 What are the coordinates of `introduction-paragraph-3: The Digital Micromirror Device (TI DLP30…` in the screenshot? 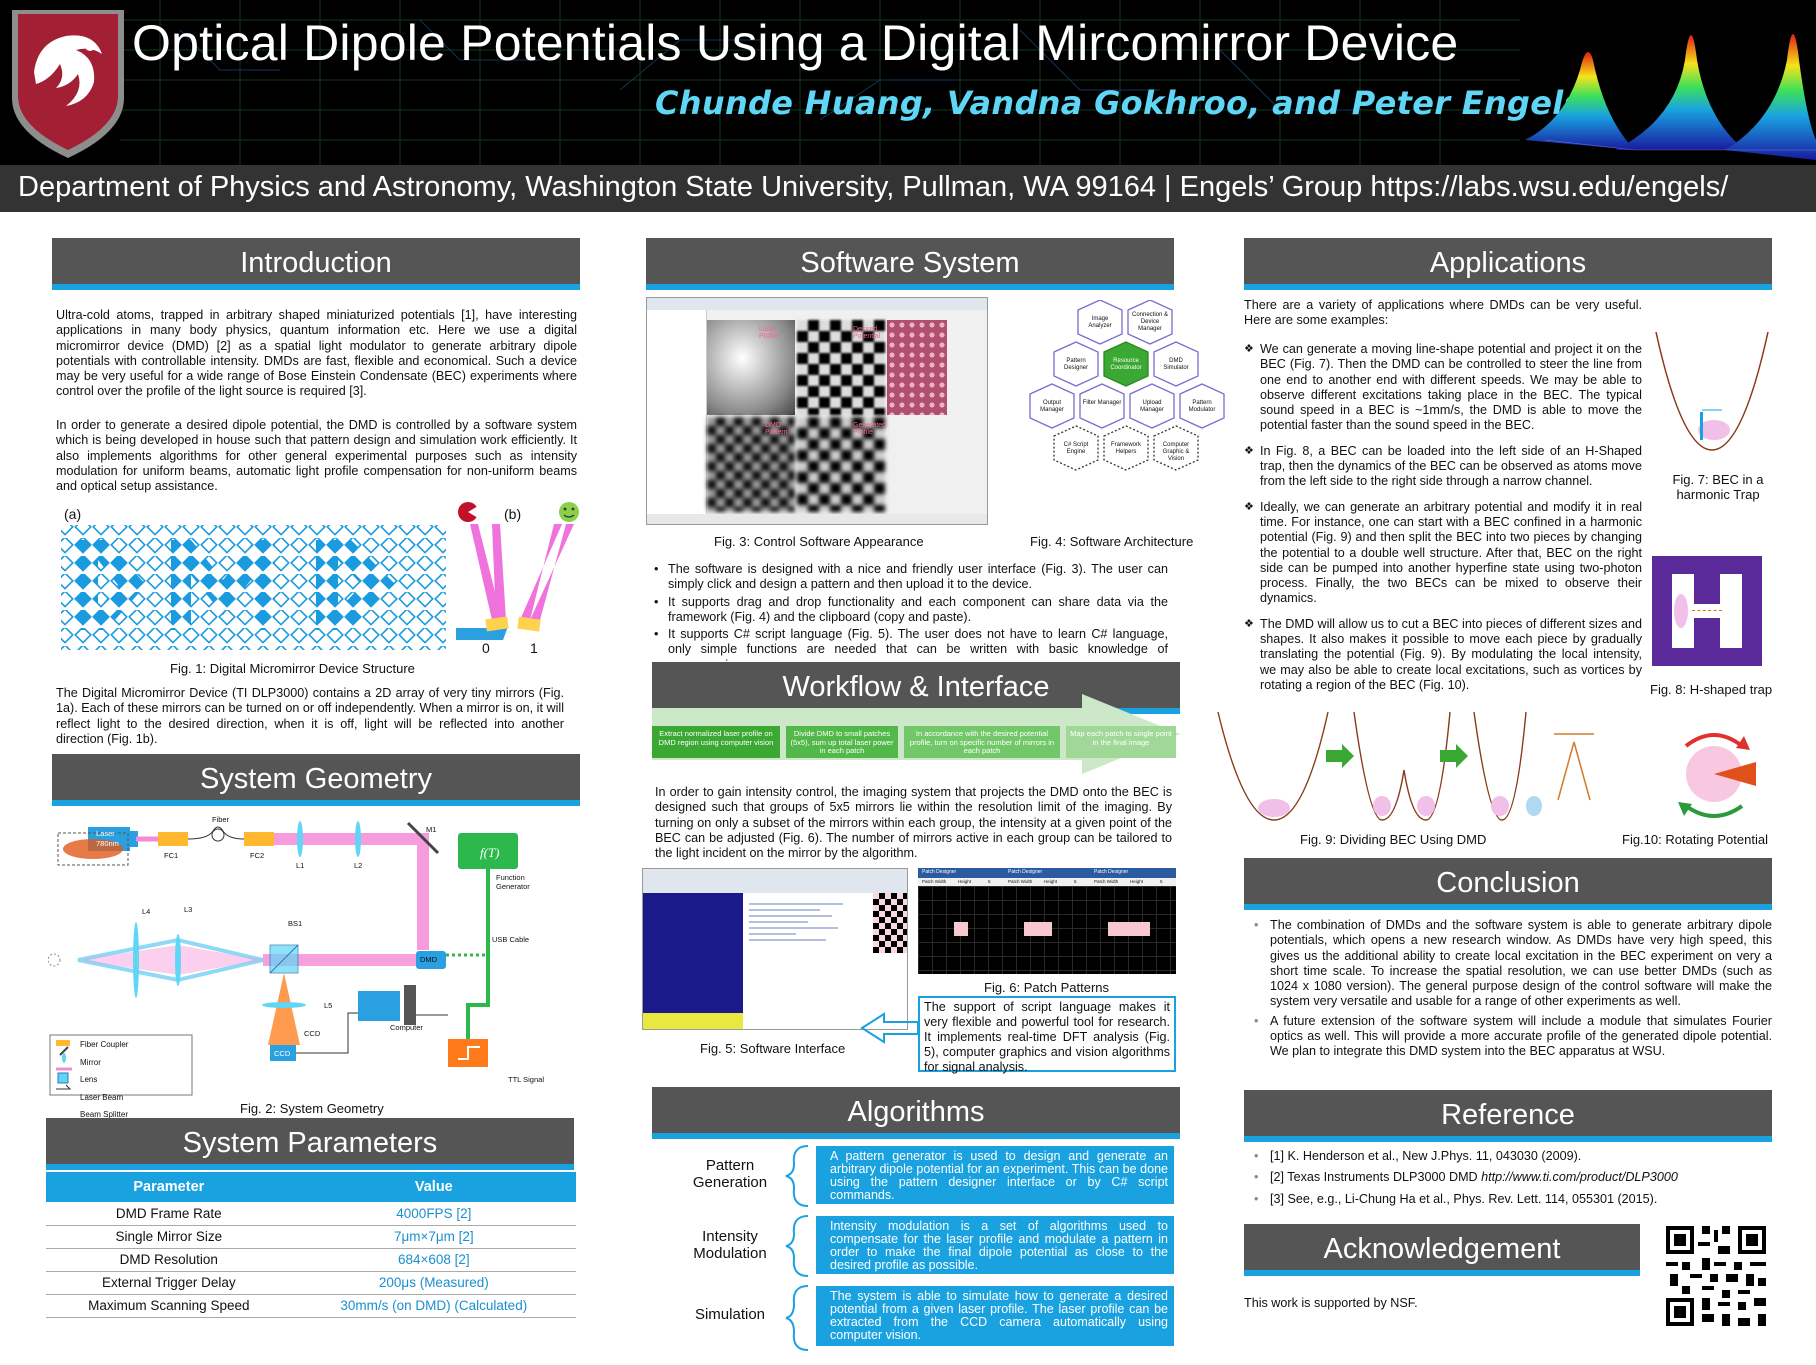 It's located at (310, 716).